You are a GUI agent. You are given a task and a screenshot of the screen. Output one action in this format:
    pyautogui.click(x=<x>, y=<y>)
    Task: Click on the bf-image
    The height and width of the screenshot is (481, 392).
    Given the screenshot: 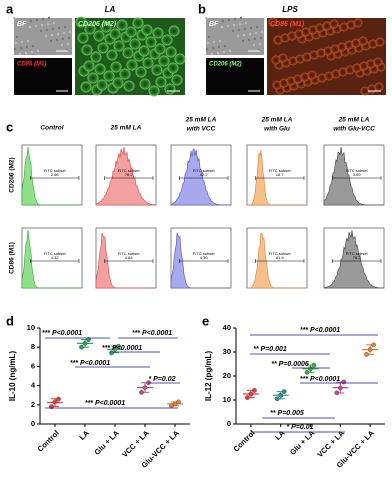 What is the action you would take?
    pyautogui.click(x=235, y=36)
    